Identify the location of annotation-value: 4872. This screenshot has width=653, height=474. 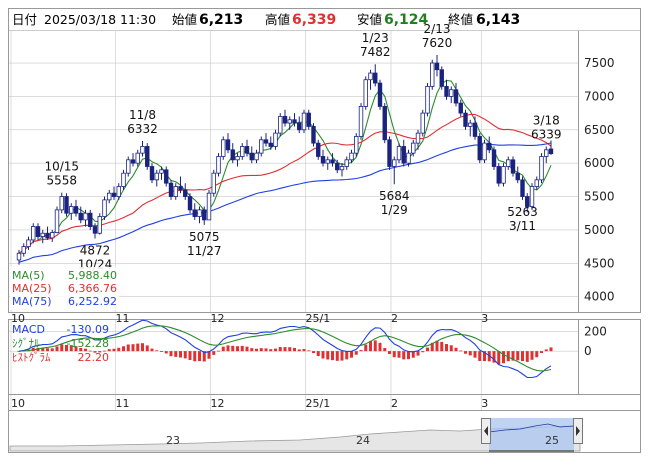
(95, 250).